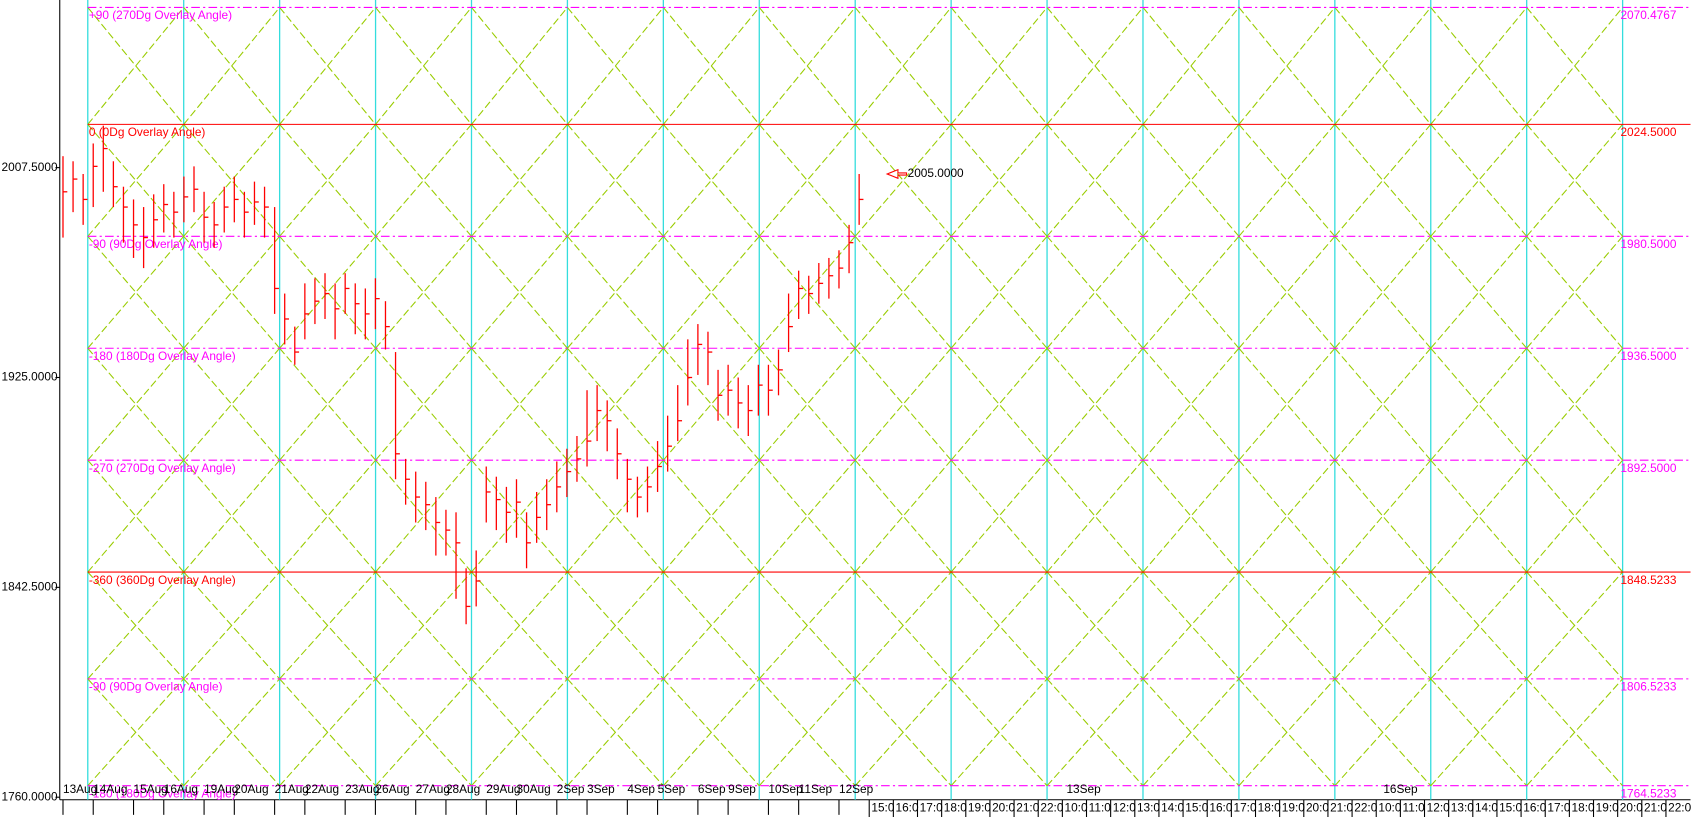 This screenshot has height=817, width=1691. Describe the element at coordinates (1648, 244) in the screenshot. I see `overlay-value: 1980.5000` at that location.